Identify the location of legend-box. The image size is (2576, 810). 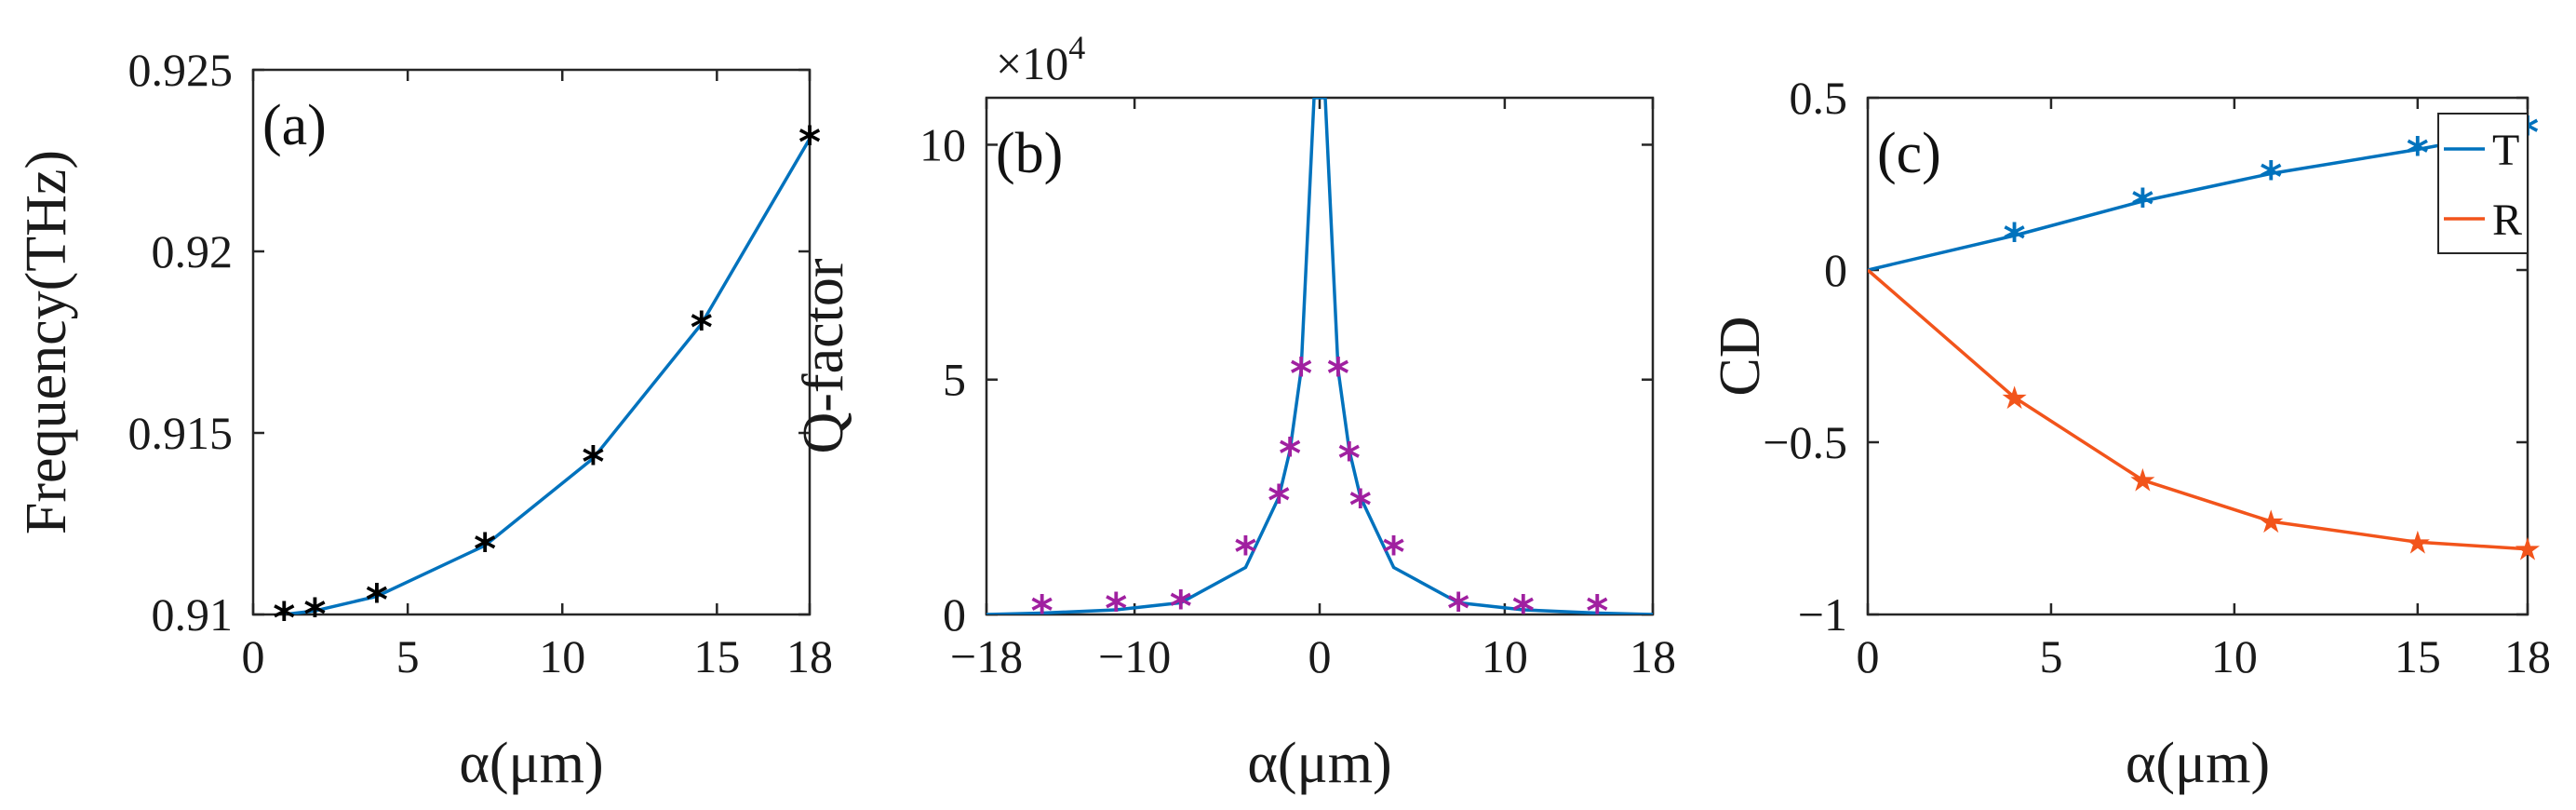
(2483, 183).